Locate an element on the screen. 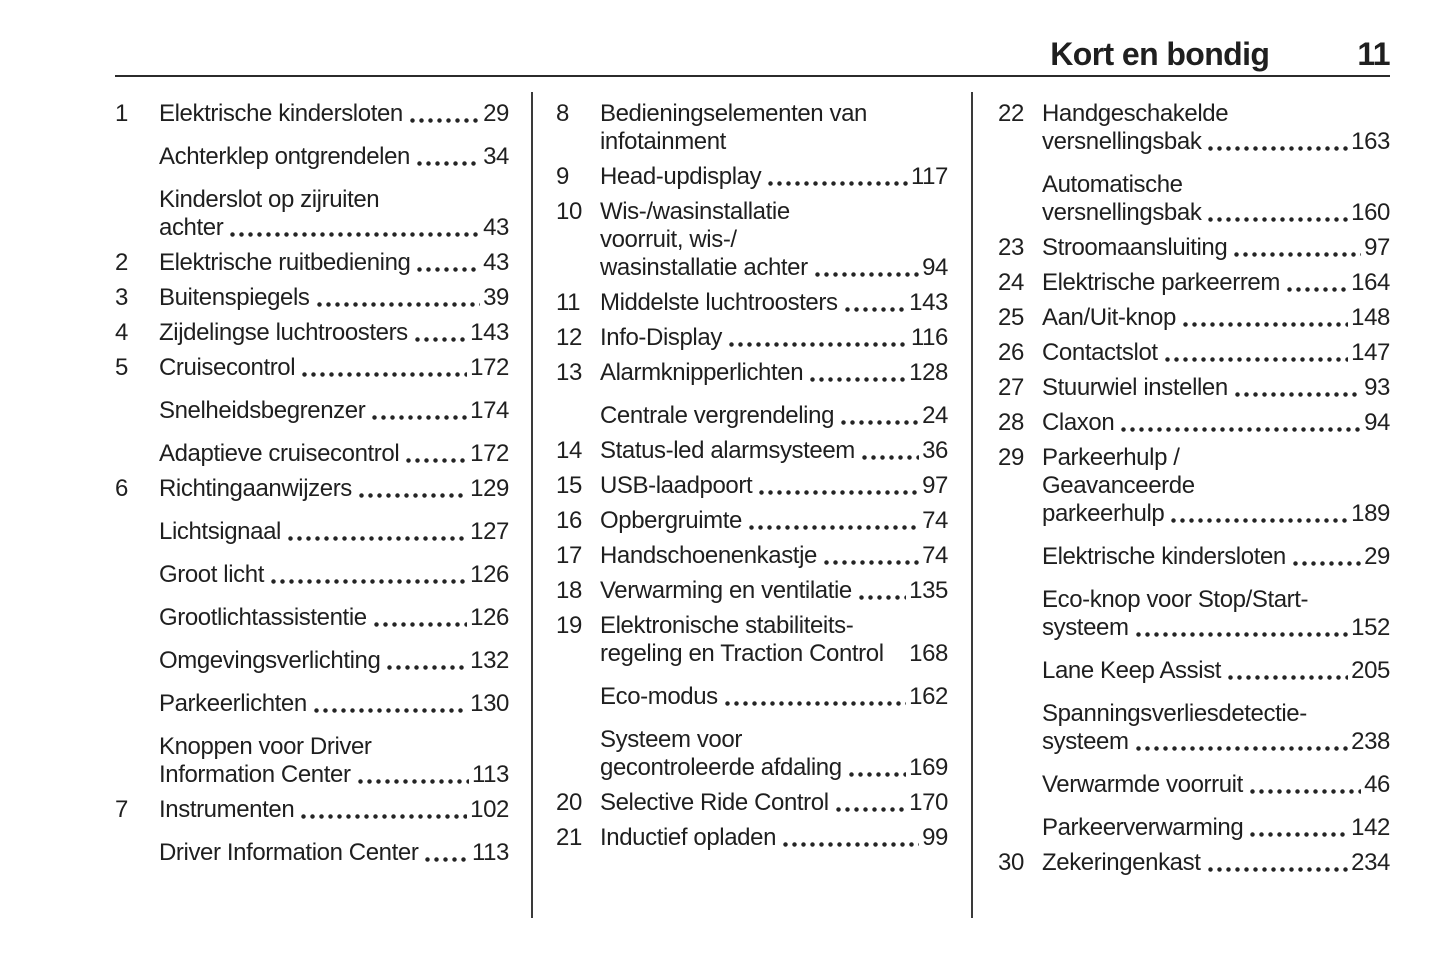 This screenshot has width=1445, height=965. toc-entry: 27 Stuurwiel instellen 93 is located at coordinates (1194, 388).